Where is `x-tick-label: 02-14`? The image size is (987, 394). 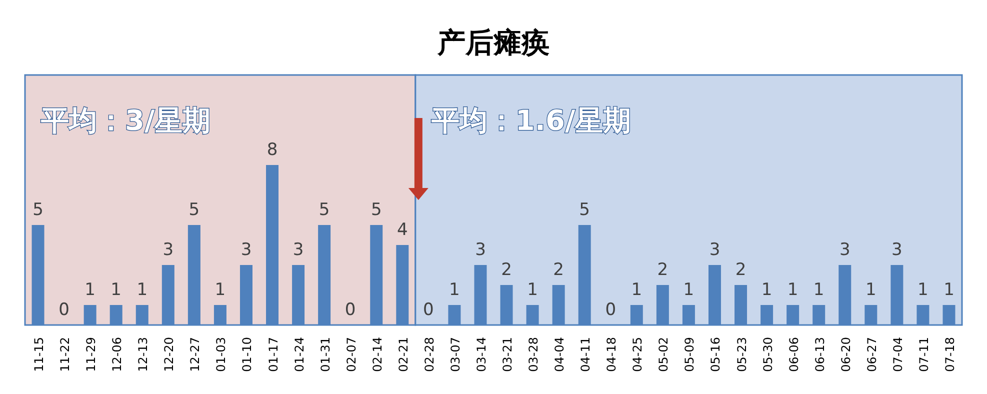 x-tick-label: 02-14 is located at coordinates (377, 354).